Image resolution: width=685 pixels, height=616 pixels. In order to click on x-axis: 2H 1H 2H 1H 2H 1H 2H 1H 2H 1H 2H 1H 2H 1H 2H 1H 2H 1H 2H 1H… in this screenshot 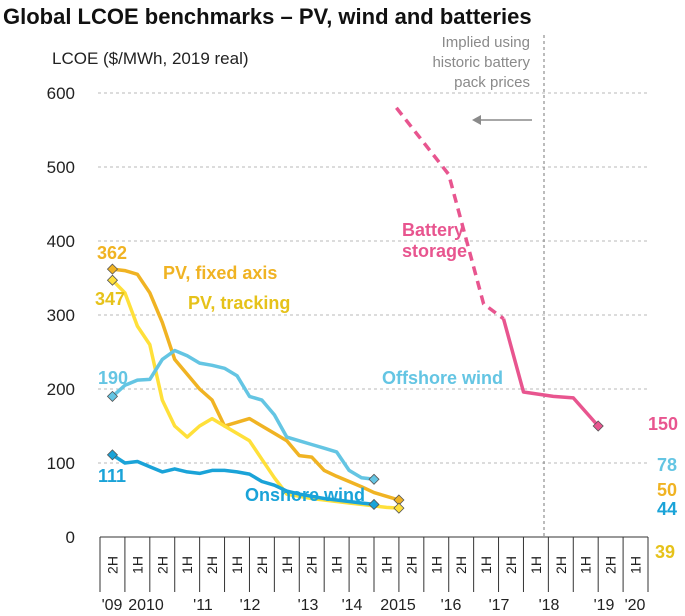, I will do `click(374, 575)`.